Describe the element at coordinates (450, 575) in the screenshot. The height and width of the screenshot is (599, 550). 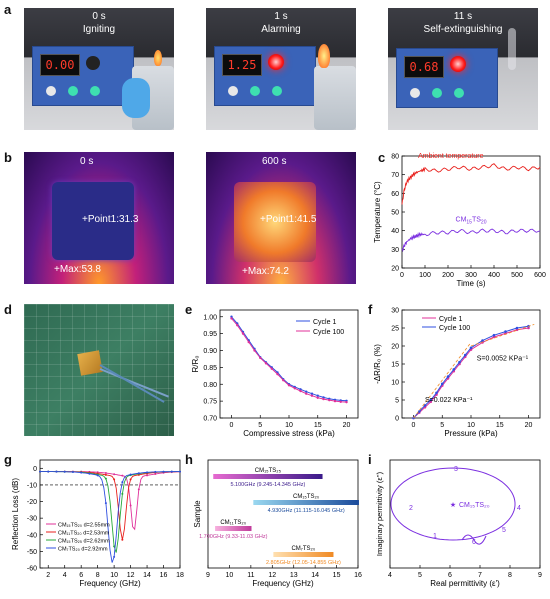
I see `x-tick-label: 6` at that location.